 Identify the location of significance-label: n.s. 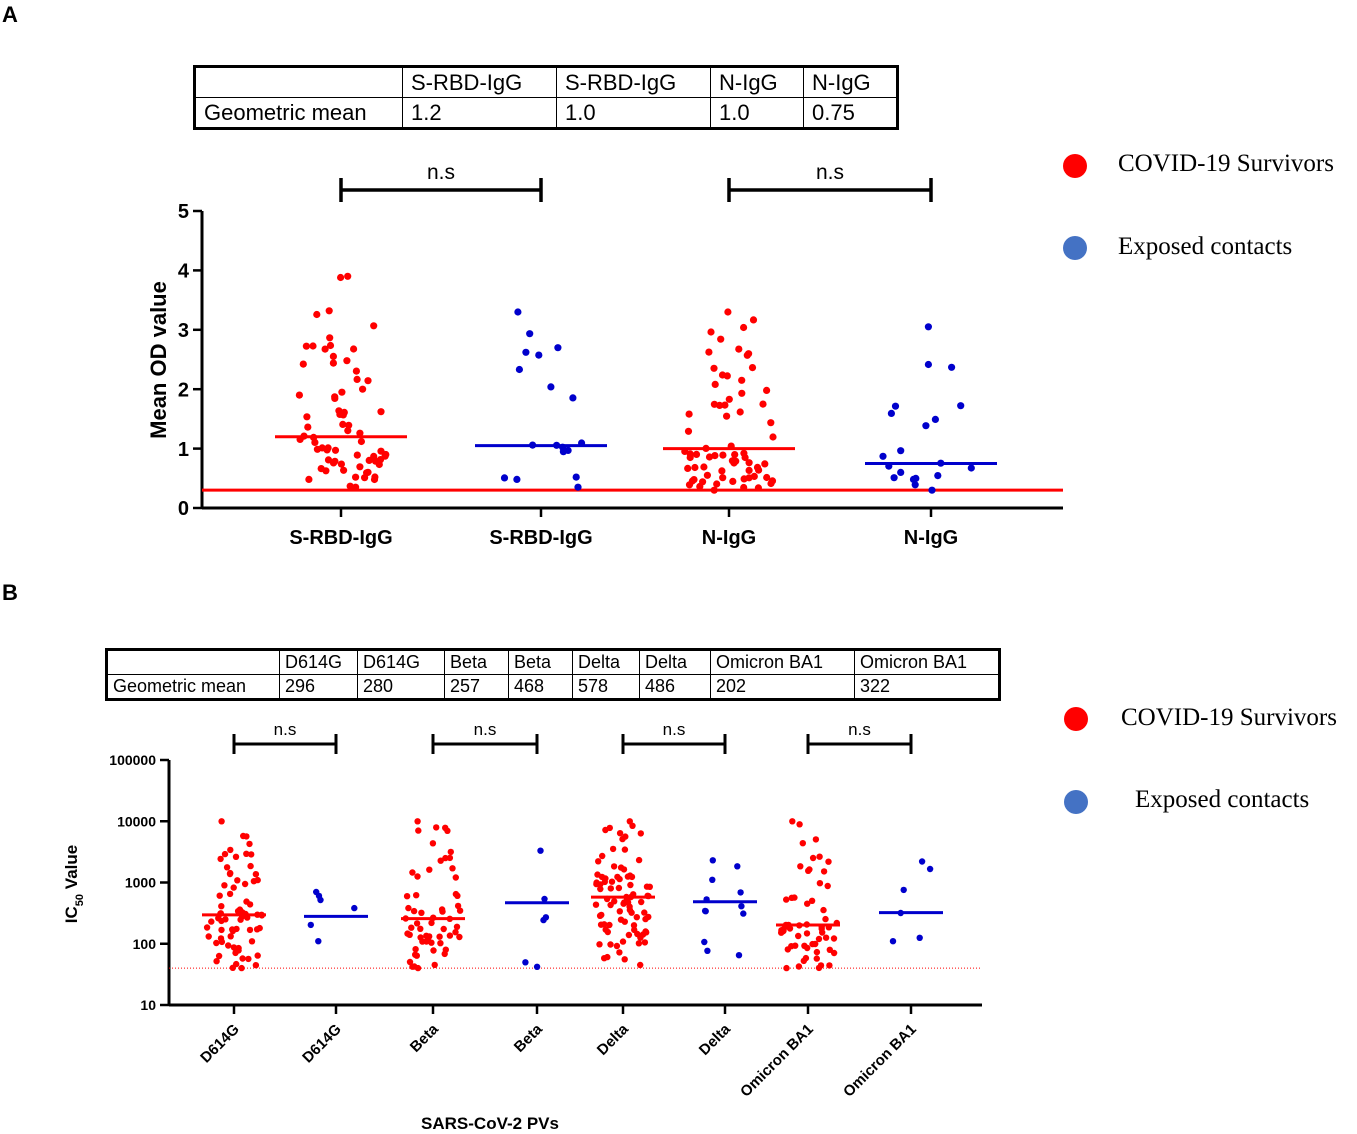
(674, 729).